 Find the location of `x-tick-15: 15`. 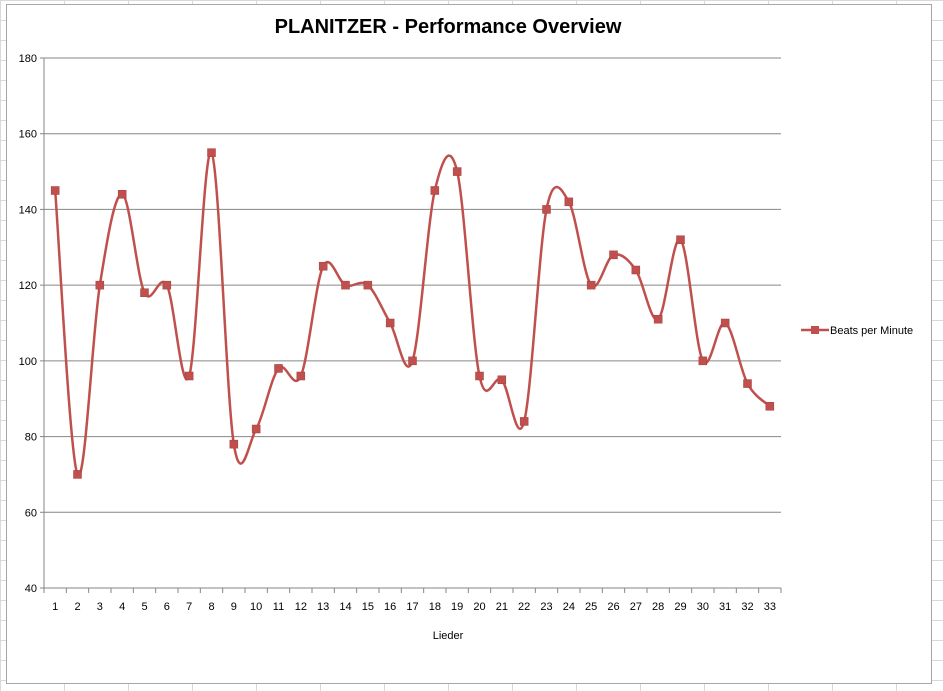

x-tick-15: 15 is located at coordinates (368, 607).